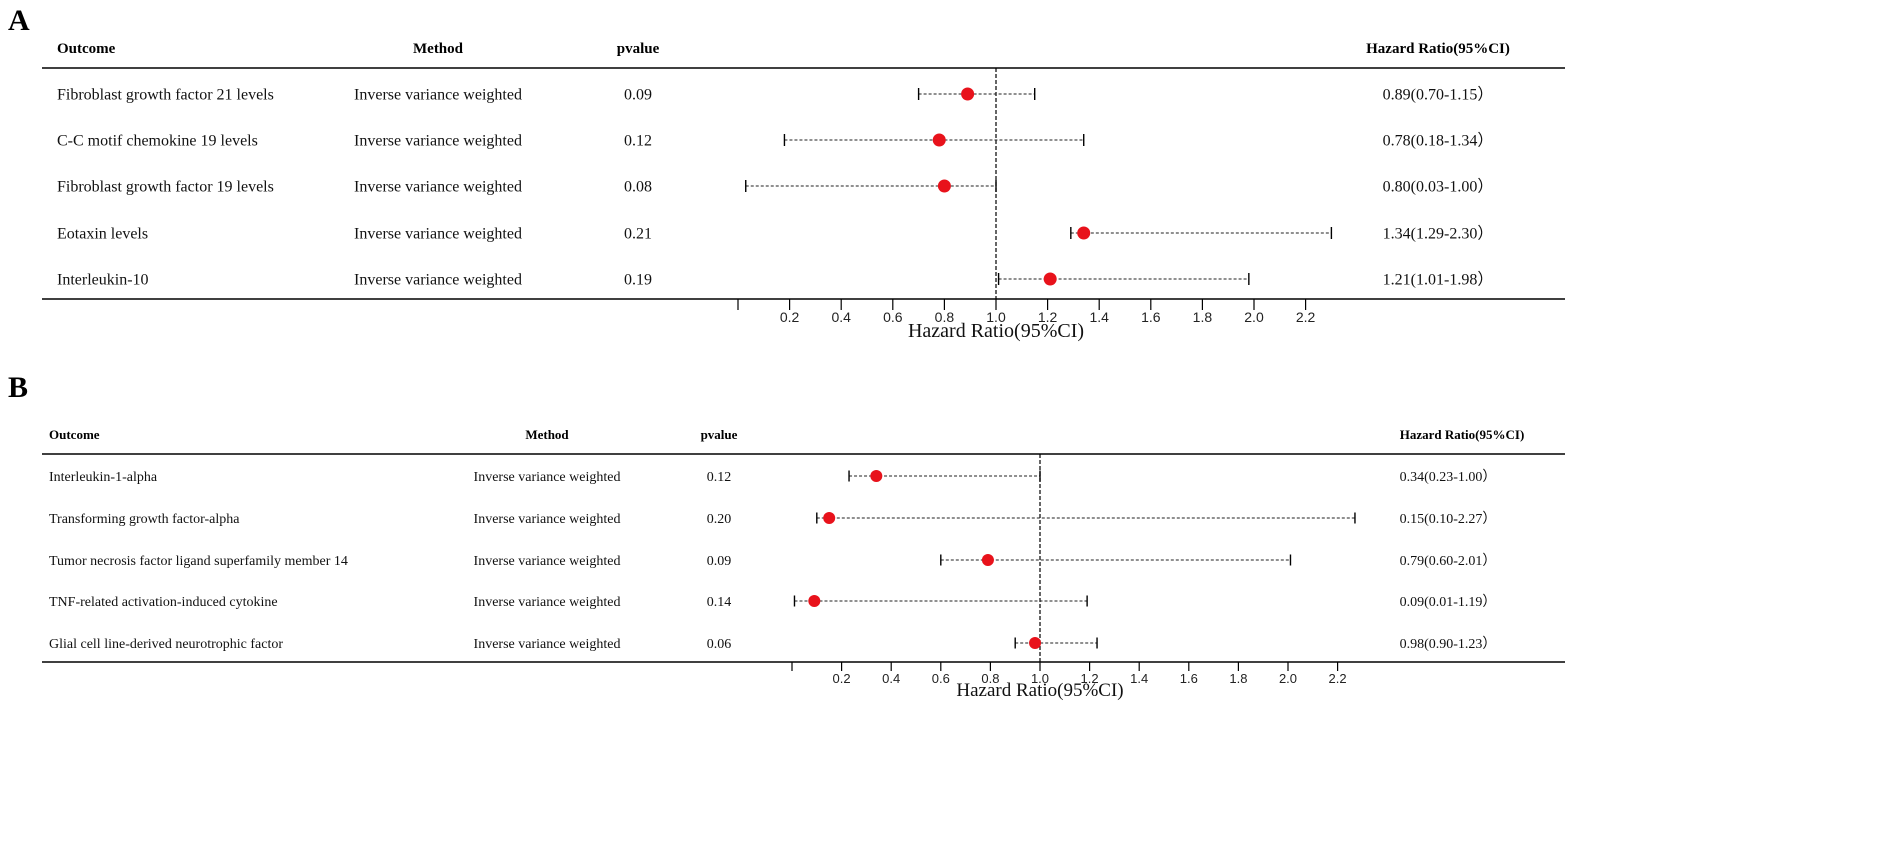 The image size is (1902, 854). I want to click on pvalue-label: 0.20, so click(719, 519).